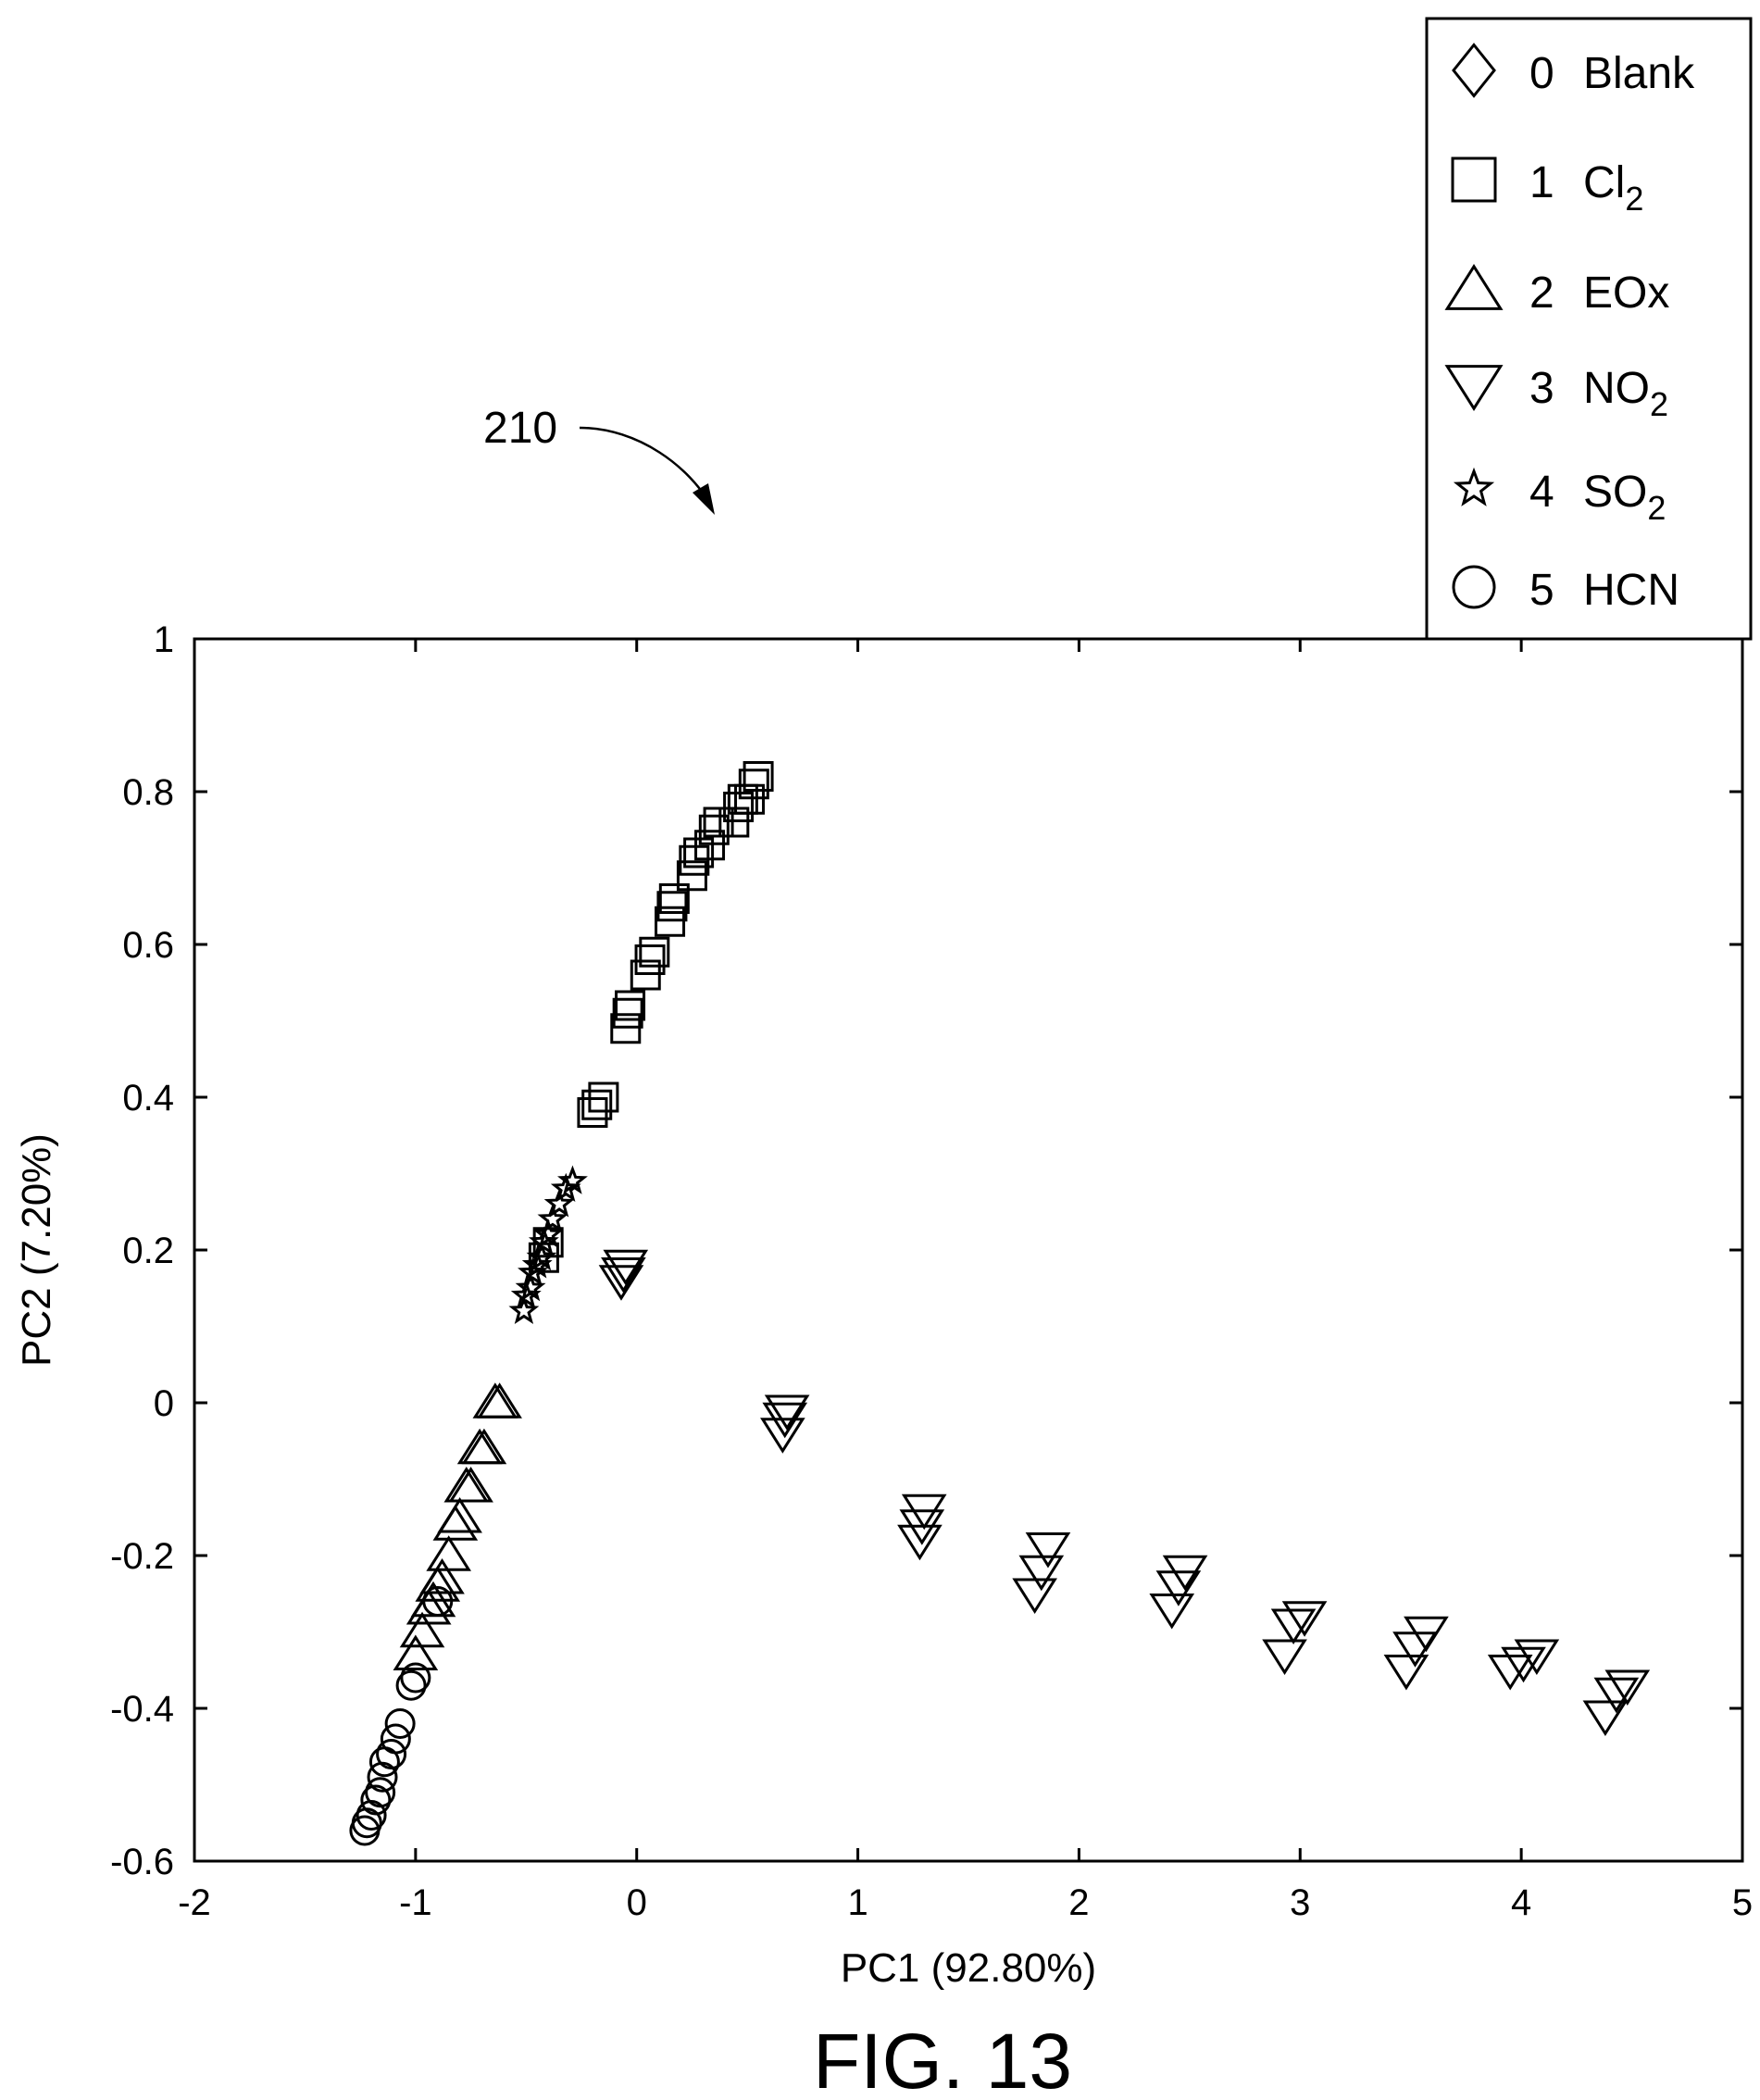  What do you see at coordinates (1556, 393) in the screenshot?
I see `legend-item: 3 NO2` at bounding box center [1556, 393].